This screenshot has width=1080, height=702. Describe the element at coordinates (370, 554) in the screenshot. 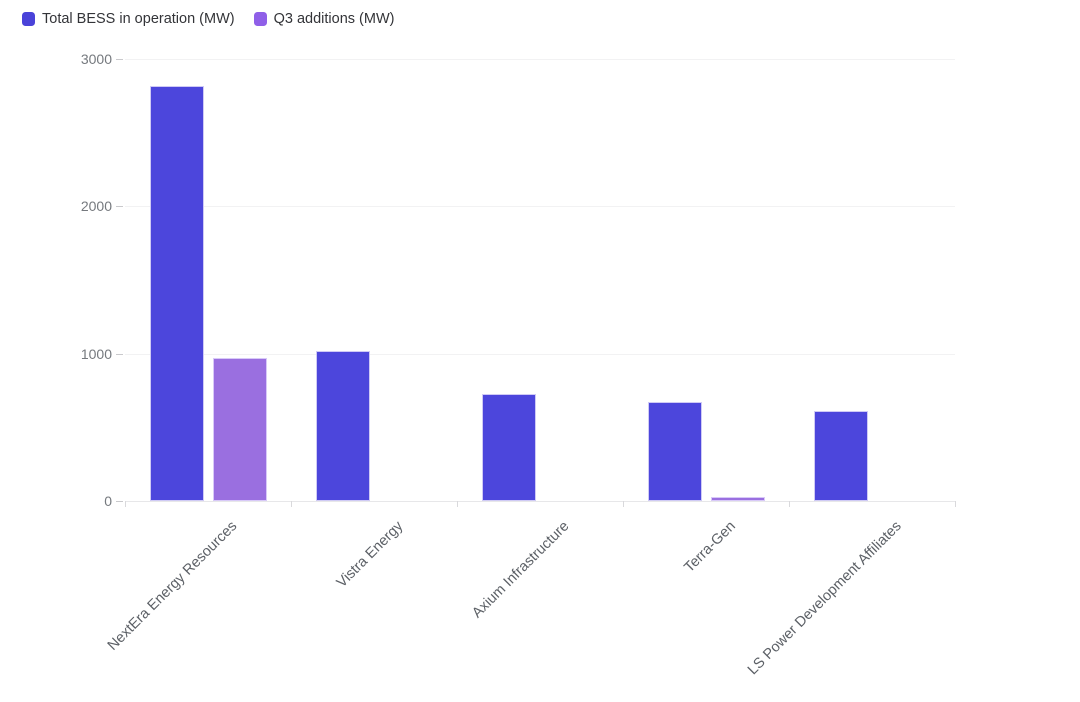

I see `x-category-label-1: Vistra Energy` at that location.